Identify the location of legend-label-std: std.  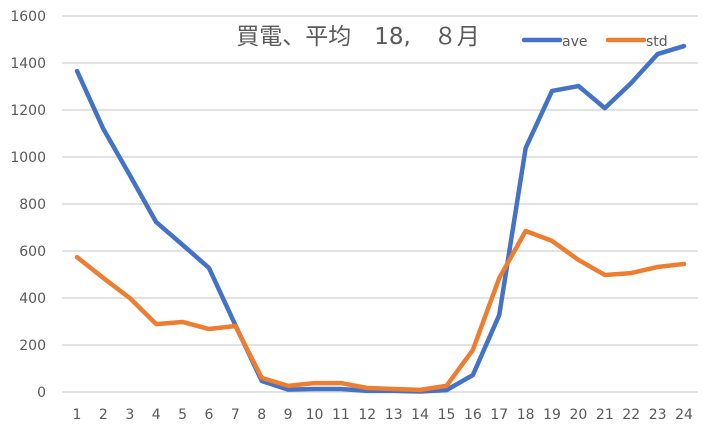
(657, 42).